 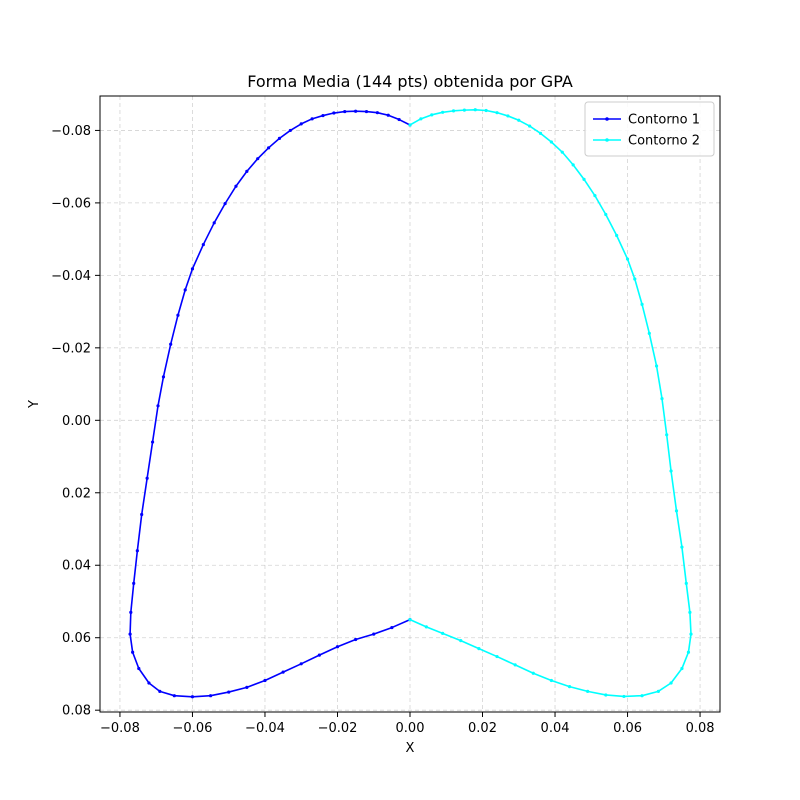 What do you see at coordinates (71, 131) in the screenshot?
I see `y-tick-label: −0.08` at bounding box center [71, 131].